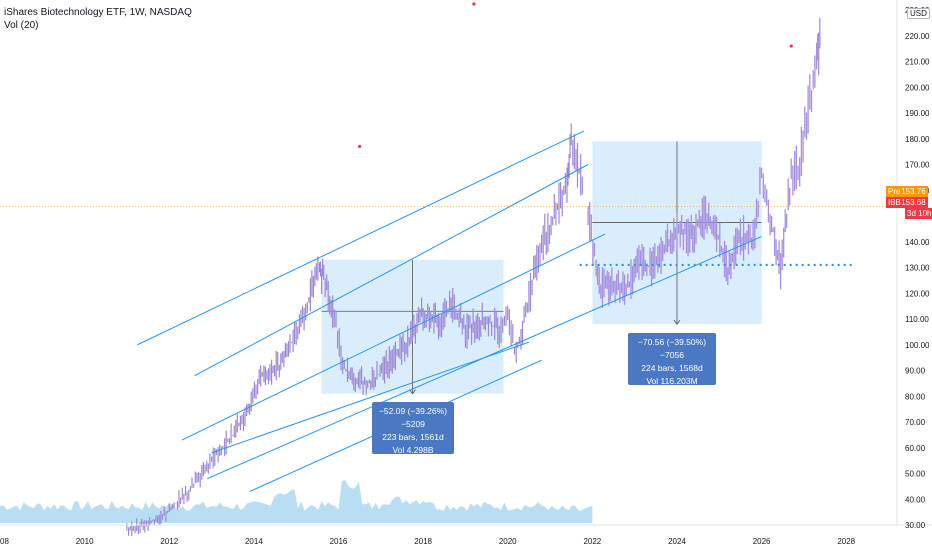  I want to click on volume-area, so click(296, 501).